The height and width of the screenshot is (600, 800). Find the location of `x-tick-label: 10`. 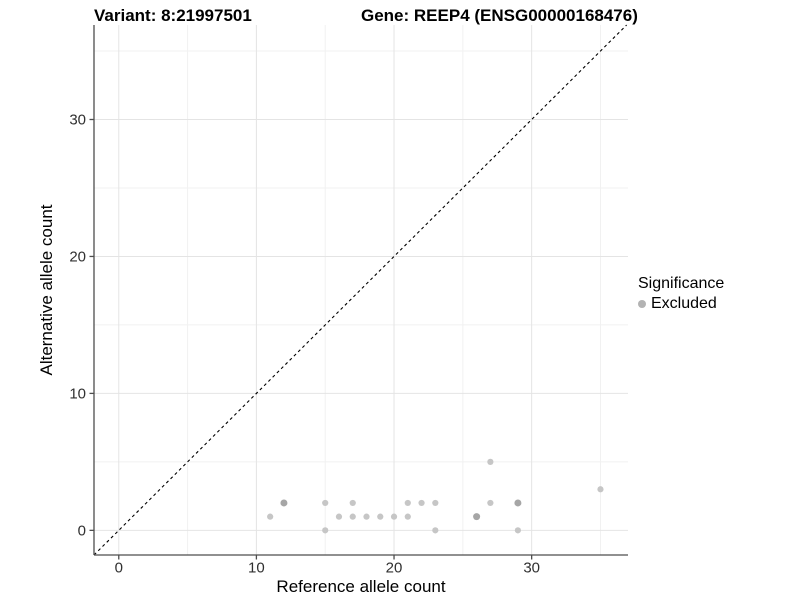

x-tick-label: 10 is located at coordinates (256, 568).